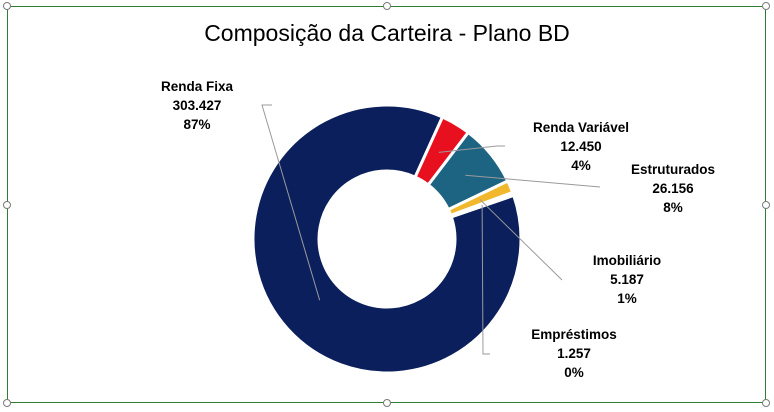  I want to click on resize-handle-bottom-left, so click(7, 403).